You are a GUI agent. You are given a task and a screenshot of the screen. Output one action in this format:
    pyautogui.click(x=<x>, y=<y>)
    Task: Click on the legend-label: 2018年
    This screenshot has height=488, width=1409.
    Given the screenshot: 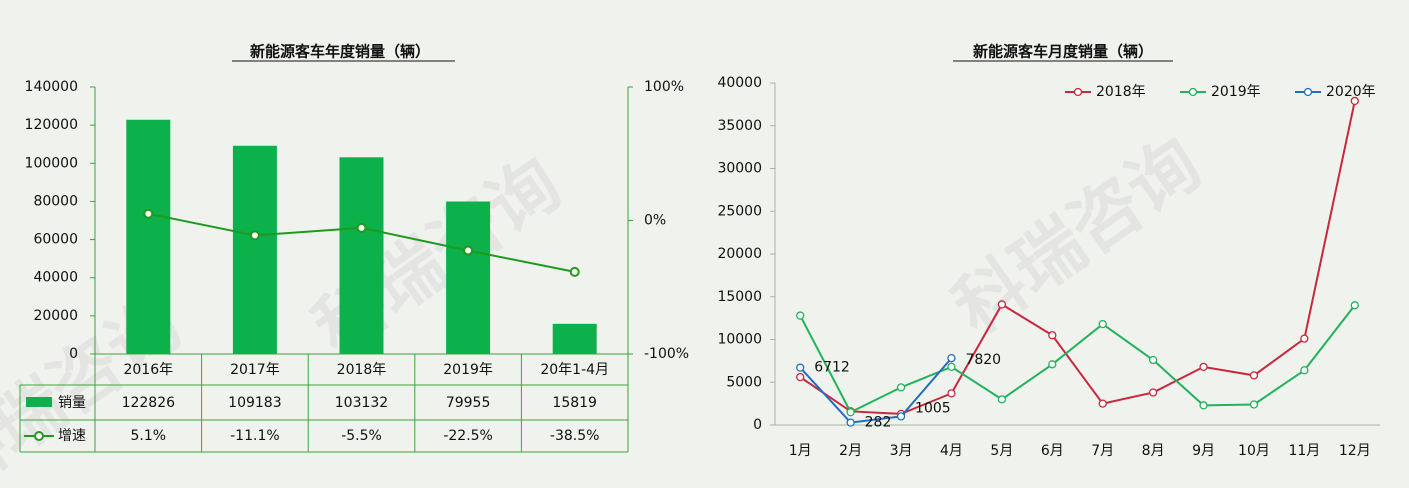 What is the action you would take?
    pyautogui.click(x=1121, y=92)
    